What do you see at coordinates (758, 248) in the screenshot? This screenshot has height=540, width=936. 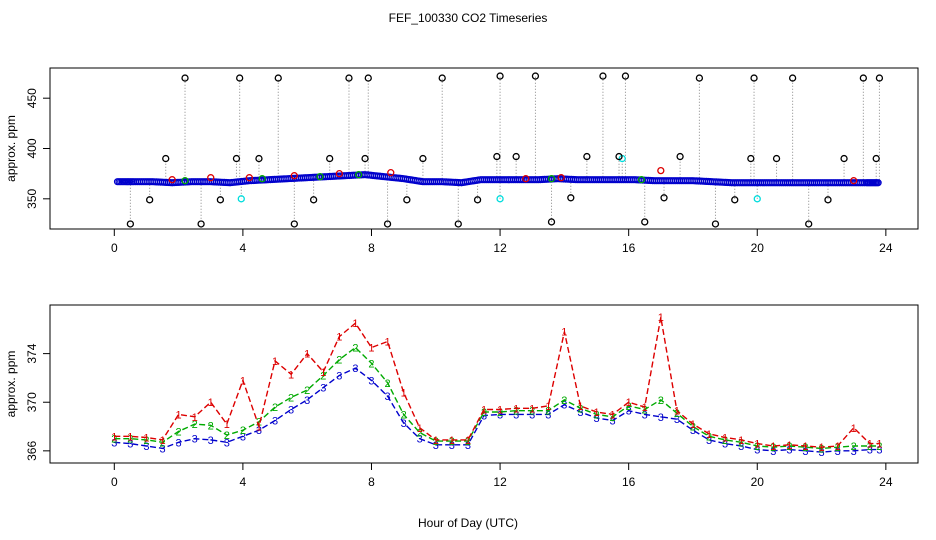 I see `x-tick-label: 20` at bounding box center [758, 248].